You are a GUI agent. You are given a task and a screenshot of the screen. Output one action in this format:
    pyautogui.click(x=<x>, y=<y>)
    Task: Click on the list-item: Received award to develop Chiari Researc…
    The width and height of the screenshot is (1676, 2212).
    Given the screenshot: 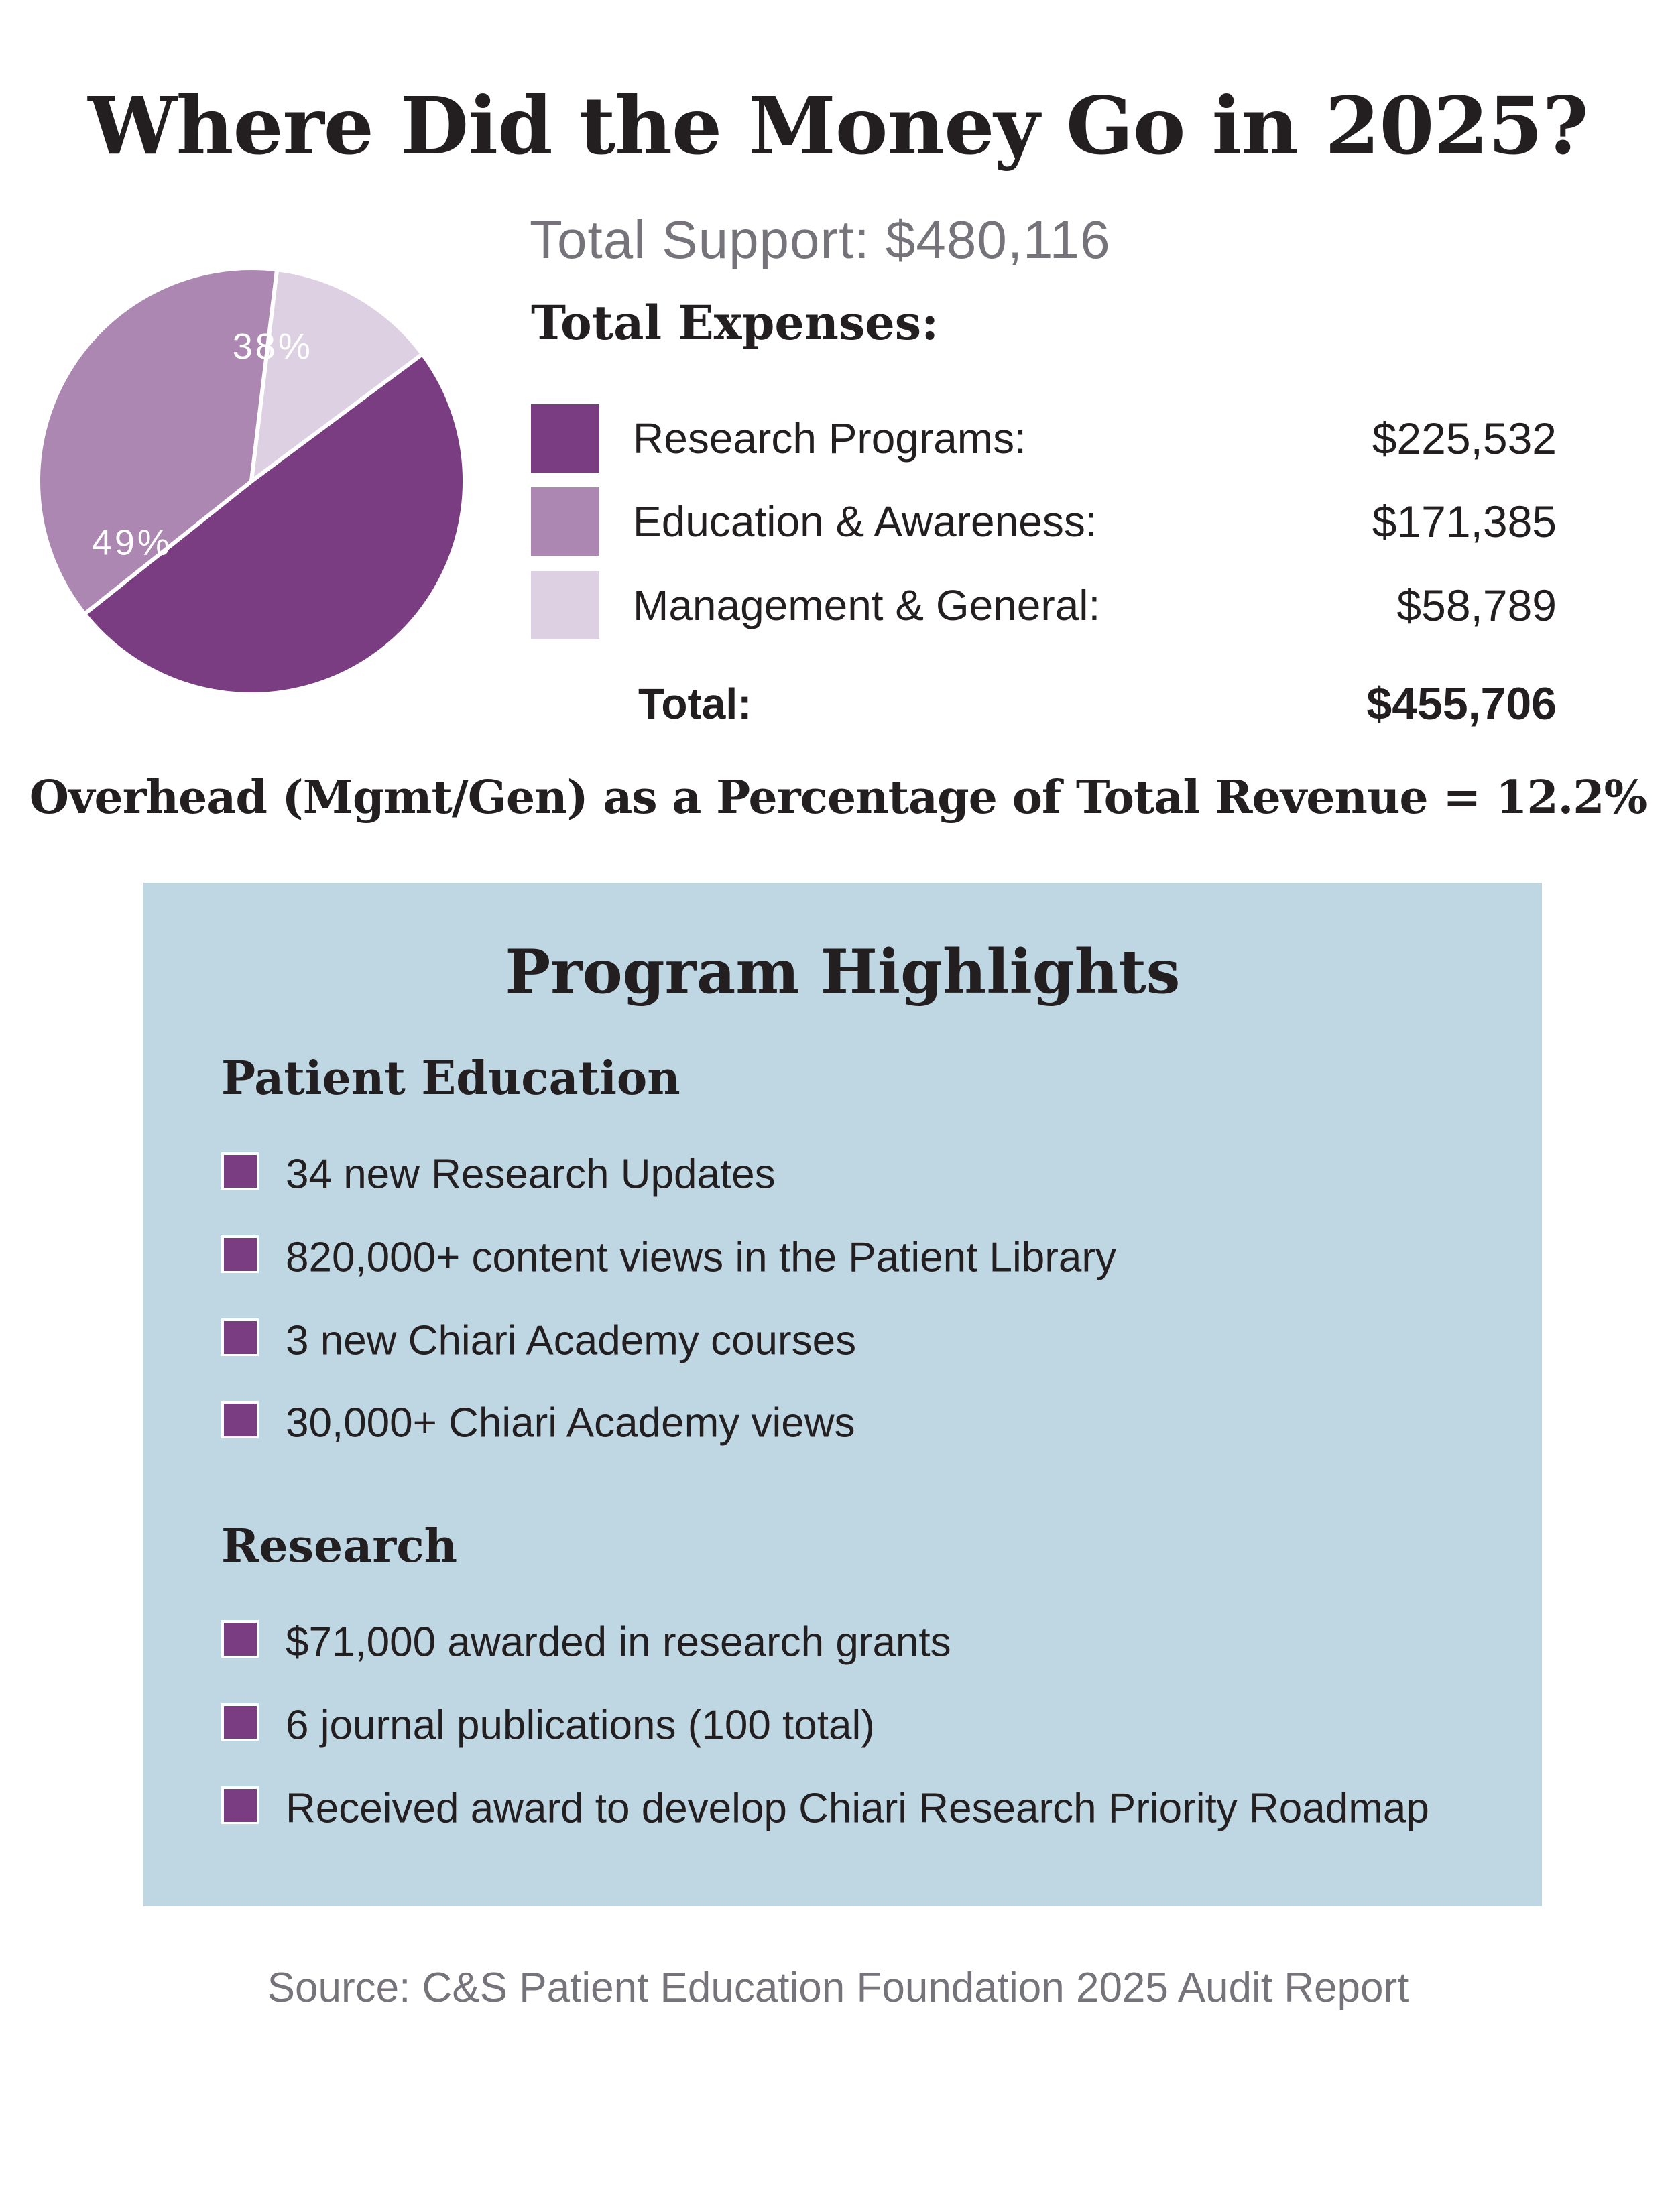 What is the action you would take?
    pyautogui.click(x=875, y=1808)
    